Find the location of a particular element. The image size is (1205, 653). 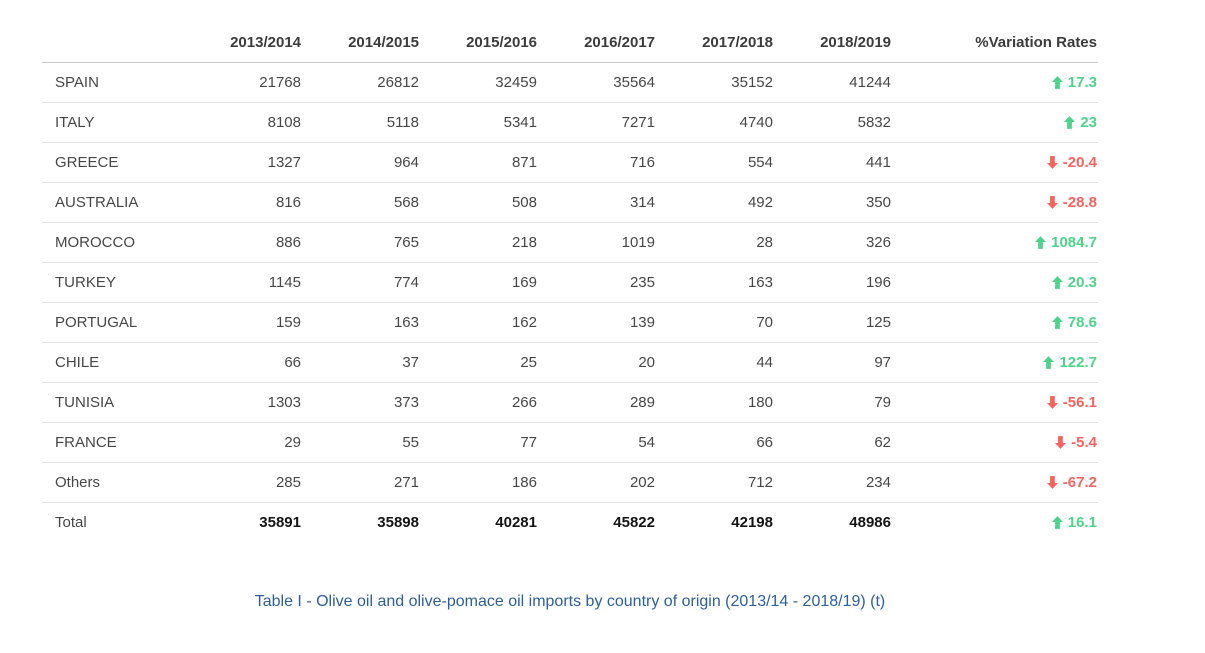

value-cell: 373 is located at coordinates (361, 402).